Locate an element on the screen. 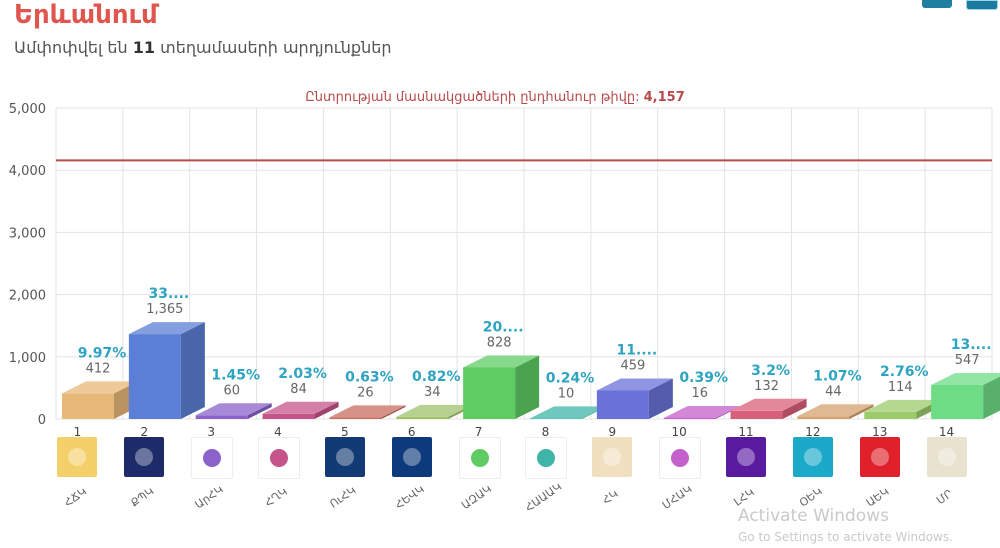 Image resolution: width=1000 pixels, height=548 pixels. star-emblem-logo is located at coordinates (144, 457).